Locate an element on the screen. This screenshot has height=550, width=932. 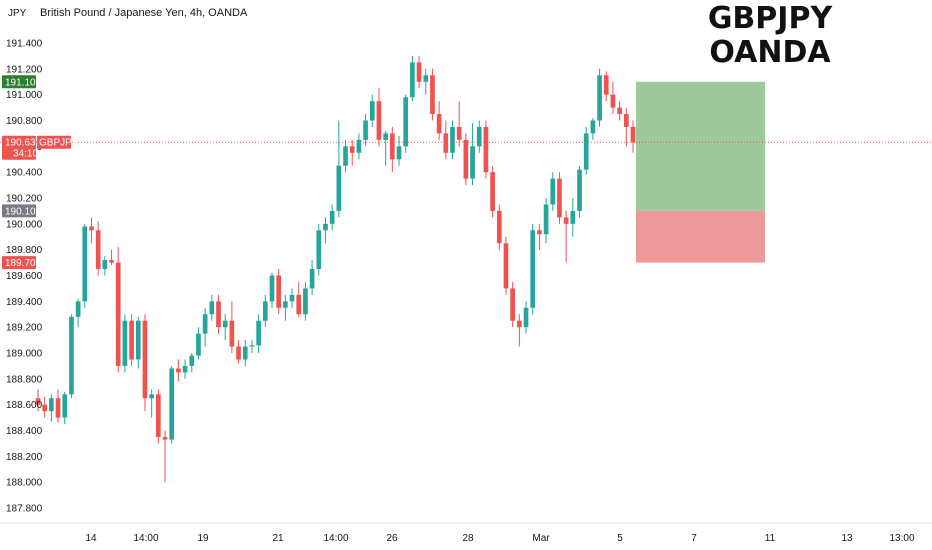
entry-price-badge is located at coordinates (19, 211).